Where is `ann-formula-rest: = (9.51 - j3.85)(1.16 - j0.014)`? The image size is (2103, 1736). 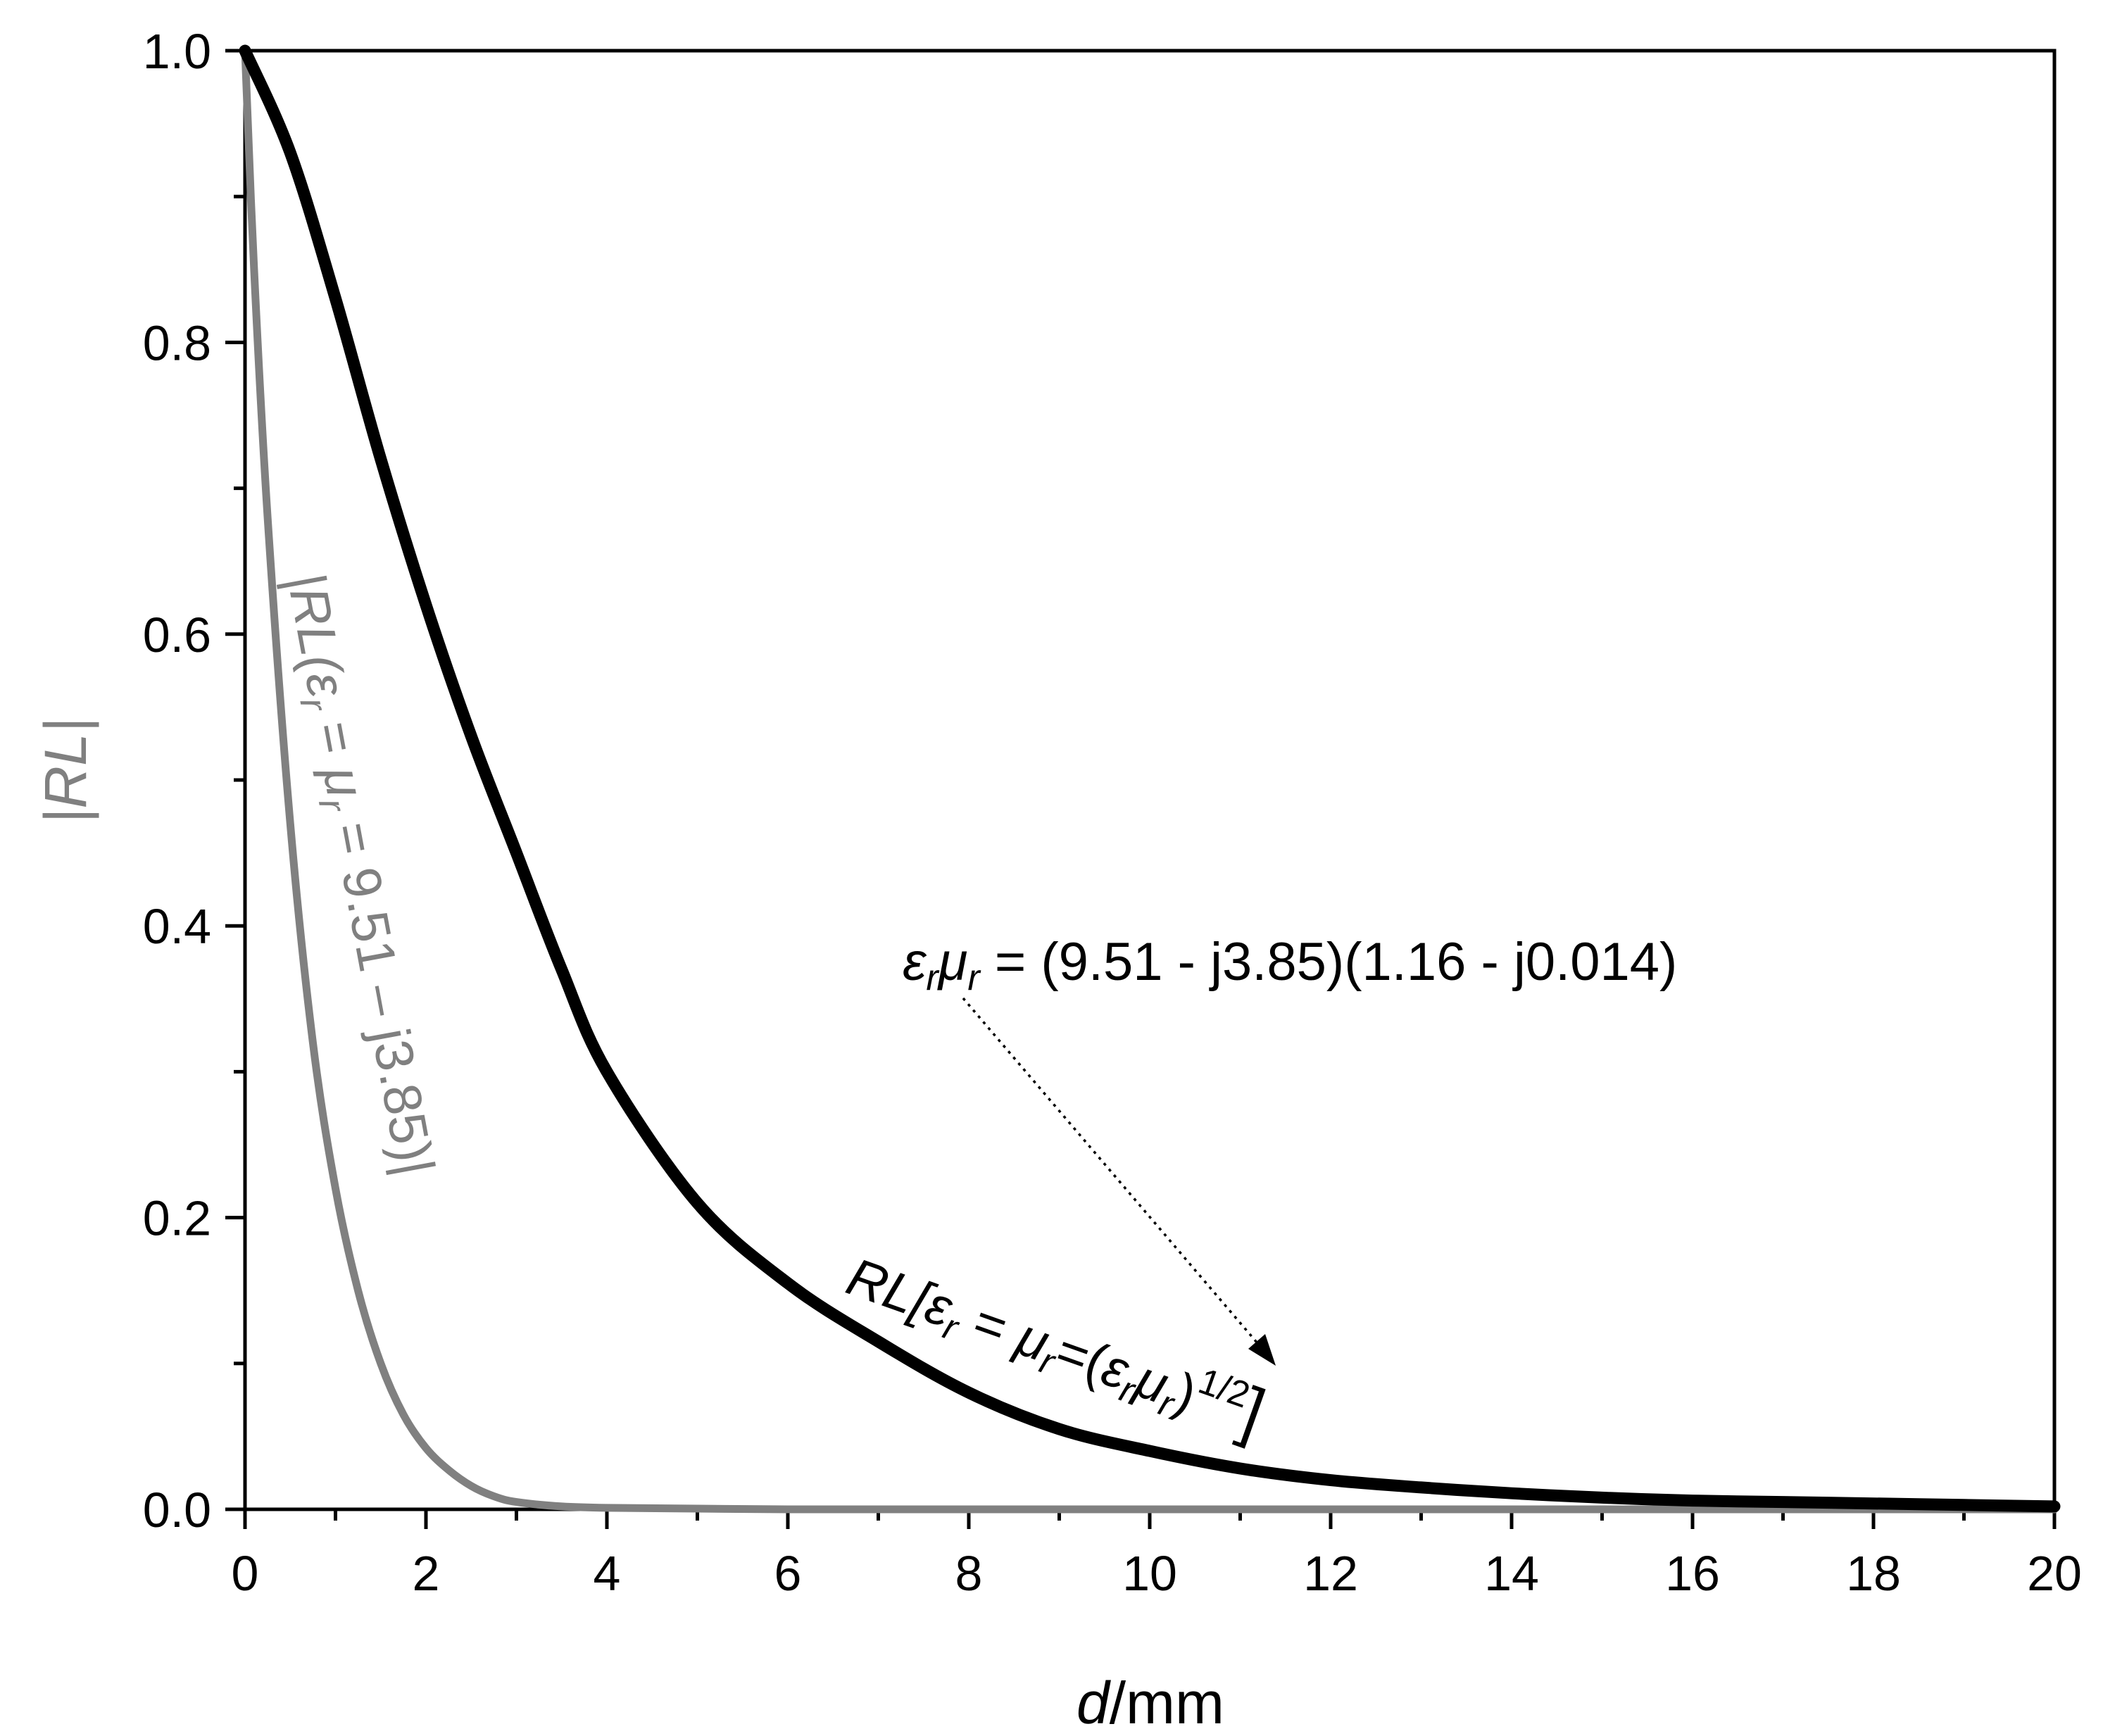 ann-formula-rest: = (9.51 - j3.85)(1.16 - j0.014) is located at coordinates (1329, 962).